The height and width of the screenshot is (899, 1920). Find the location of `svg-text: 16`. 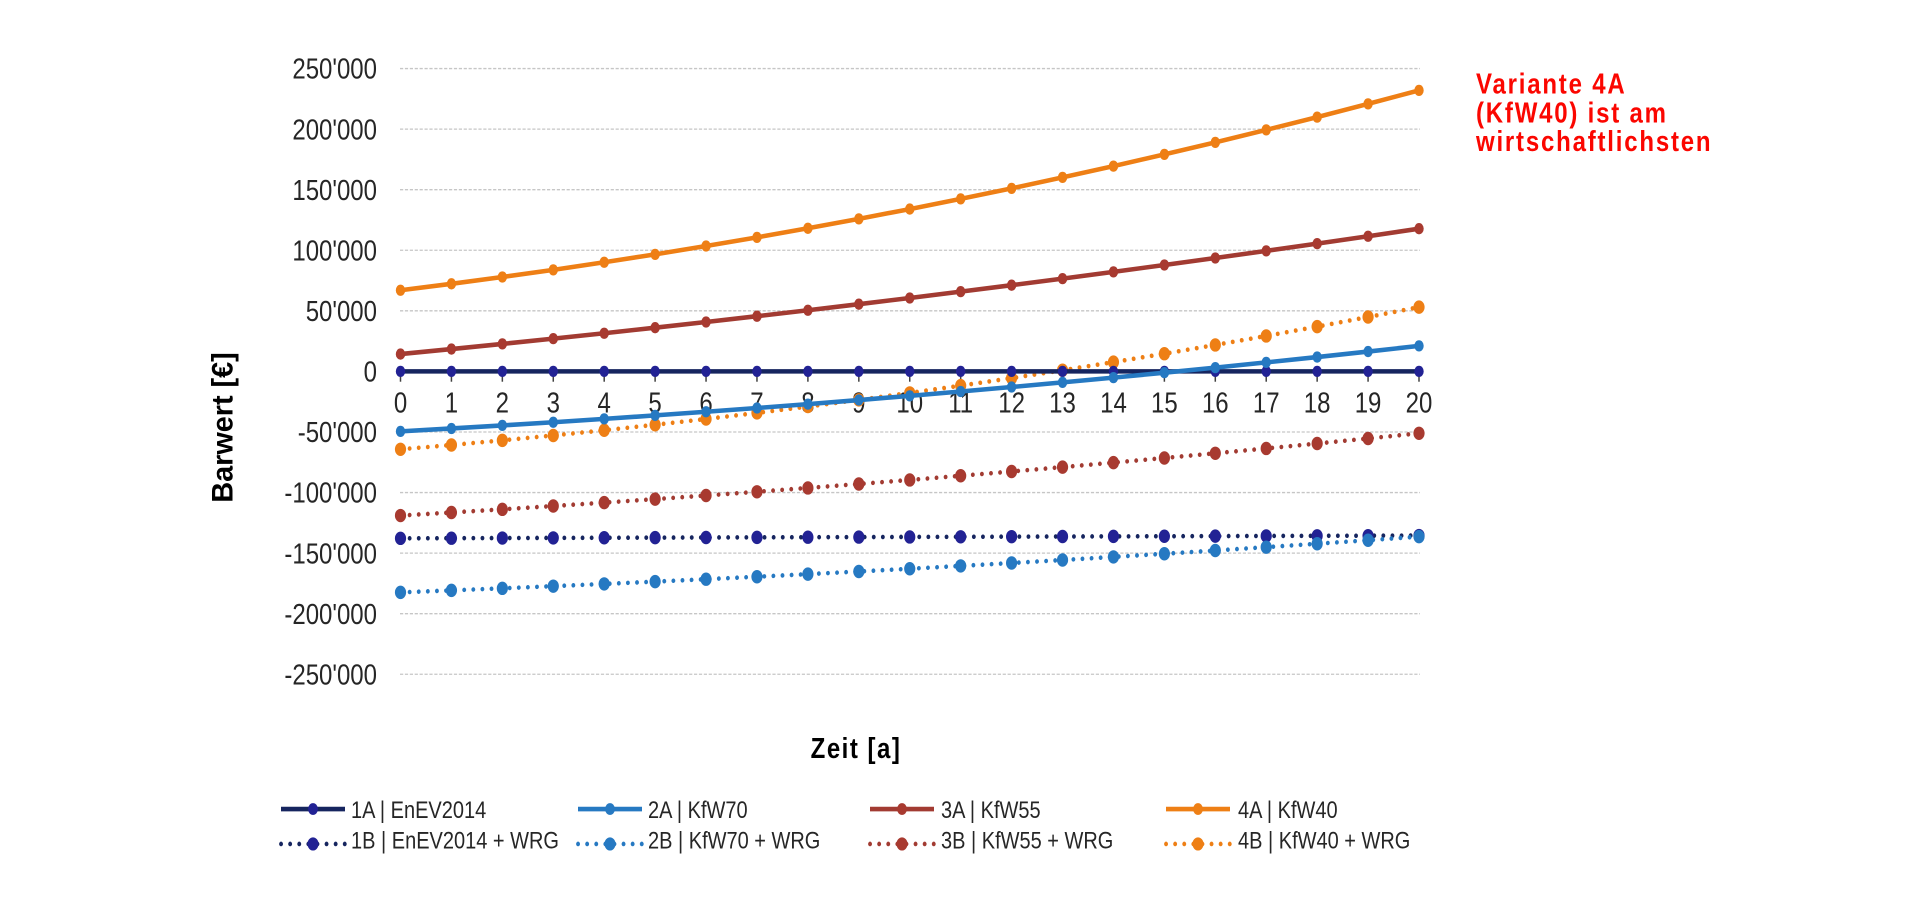

svg-text: 16 is located at coordinates (1215, 403).